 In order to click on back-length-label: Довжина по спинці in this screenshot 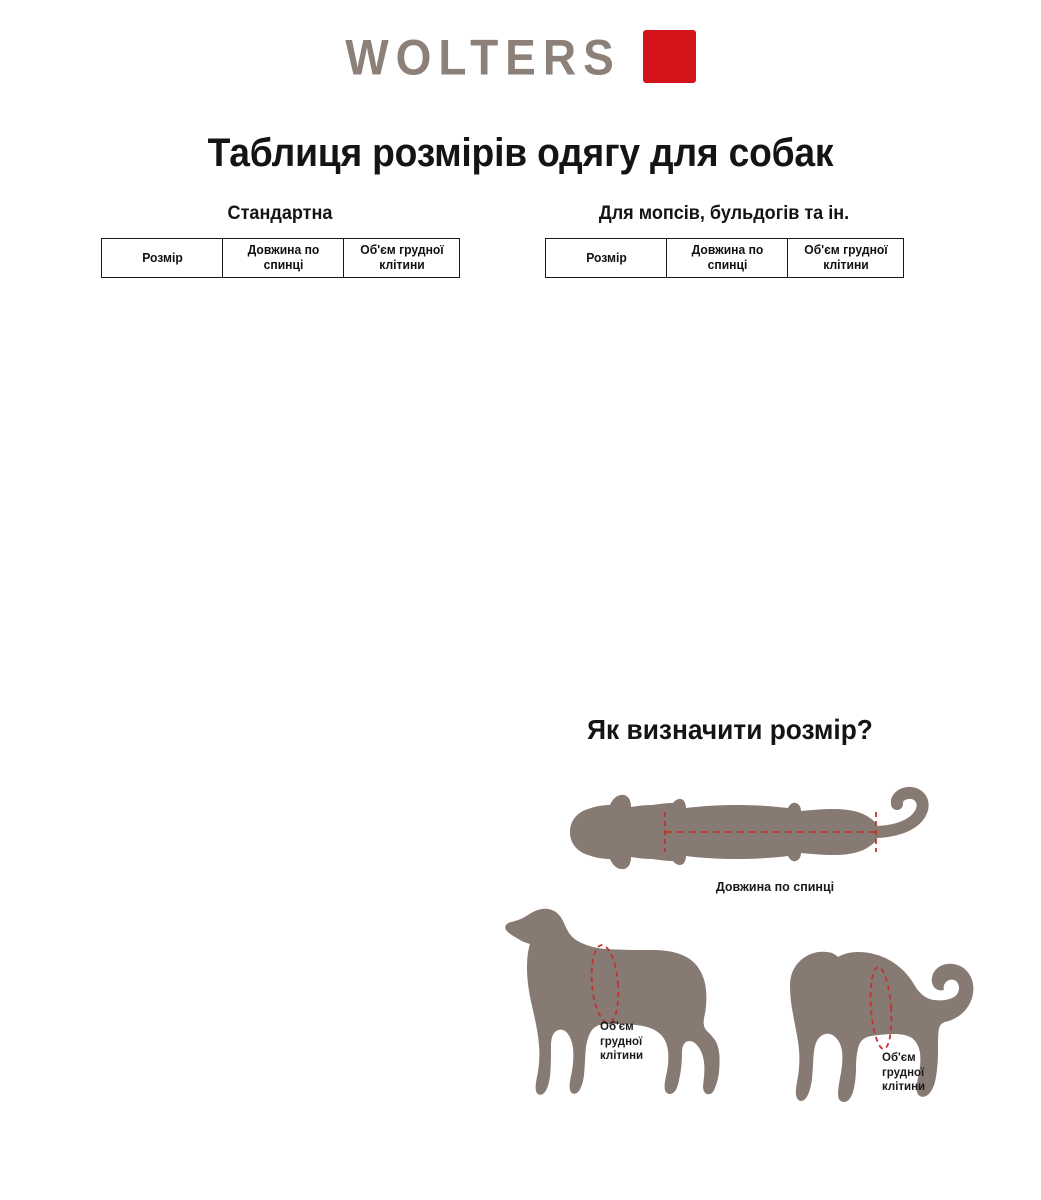, I will do `click(775, 887)`.